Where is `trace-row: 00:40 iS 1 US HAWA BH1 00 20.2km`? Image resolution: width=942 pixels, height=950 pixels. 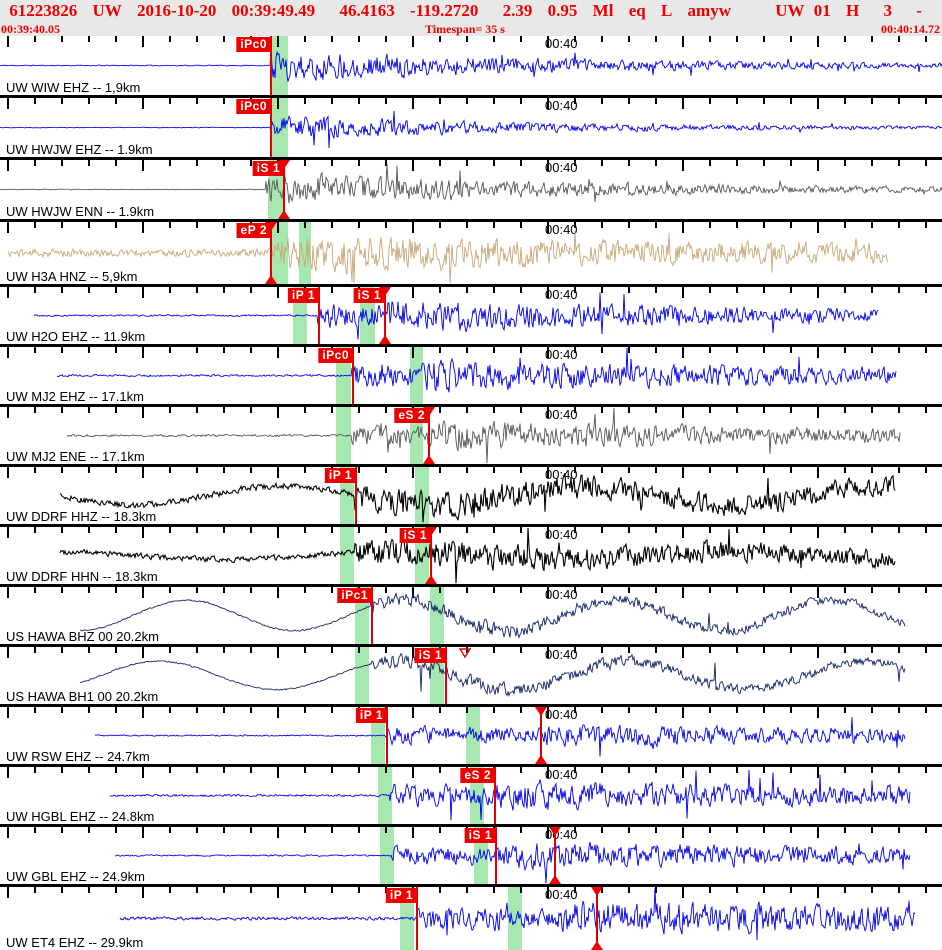 trace-row: 00:40 iS 1 US HAWA BH1 00 20.2km is located at coordinates (471, 677).